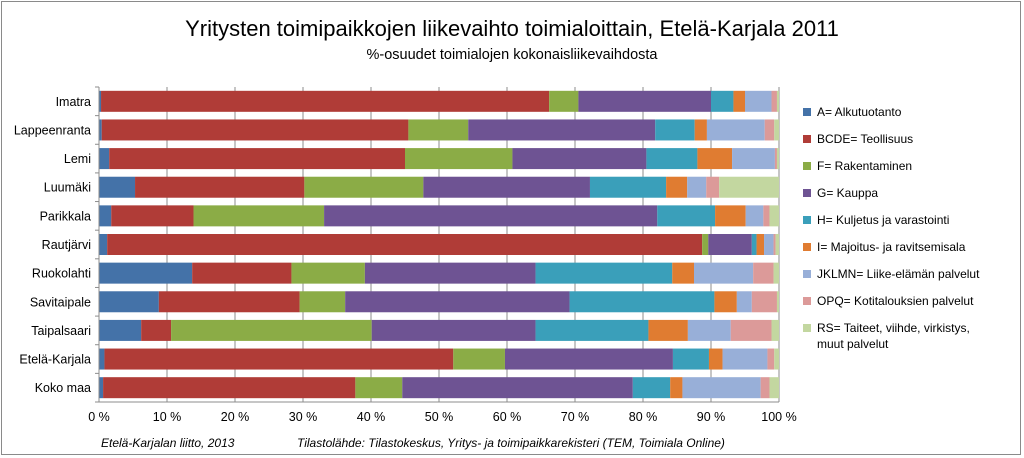 The height and width of the screenshot is (458, 1024). What do you see at coordinates (61, 331) in the screenshot?
I see `y-tick-label: Taipalsaari` at bounding box center [61, 331].